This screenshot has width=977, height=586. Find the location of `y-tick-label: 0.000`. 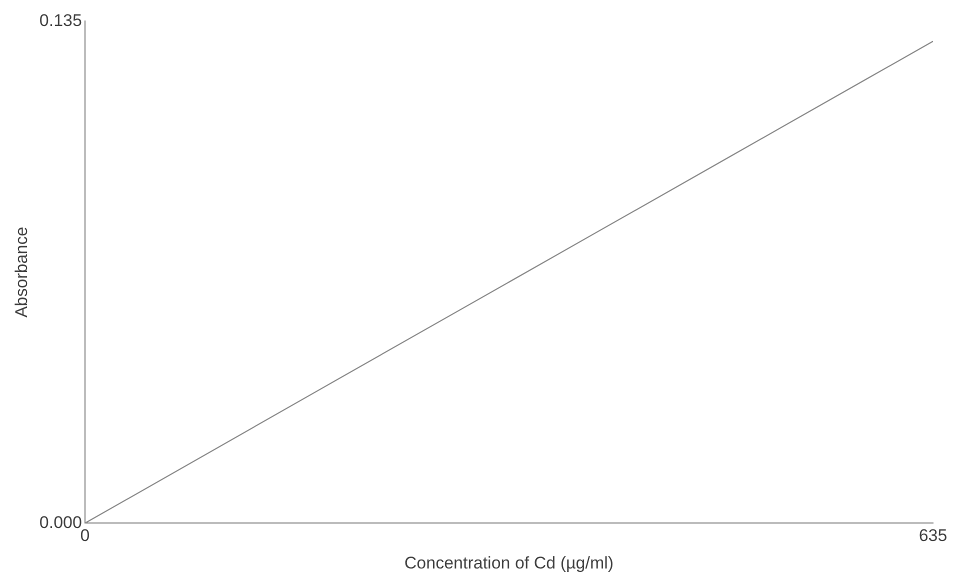

y-tick-label: 0.000 is located at coordinates (60, 522).